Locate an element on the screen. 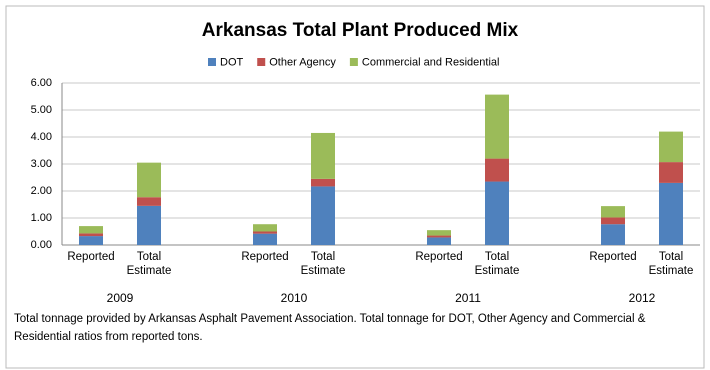  x-group-label: 2012 is located at coordinates (642, 298).